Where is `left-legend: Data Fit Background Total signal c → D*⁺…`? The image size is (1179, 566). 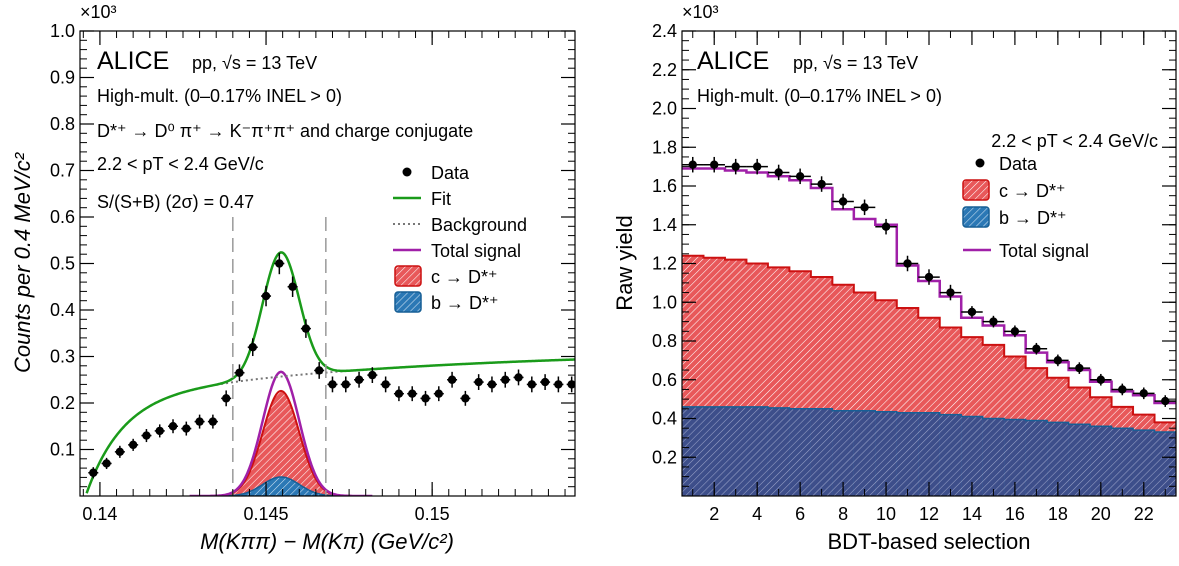 left-legend: Data Fit Background Total signal c → D*⁺… is located at coordinates (460, 238).